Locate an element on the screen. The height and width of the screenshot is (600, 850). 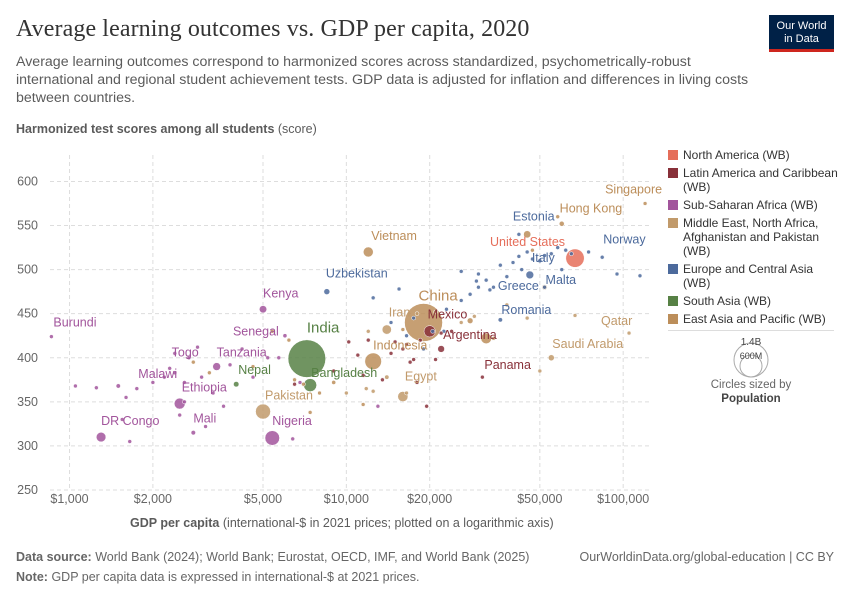
logo-line-2: in Data is located at coordinates (801, 38).